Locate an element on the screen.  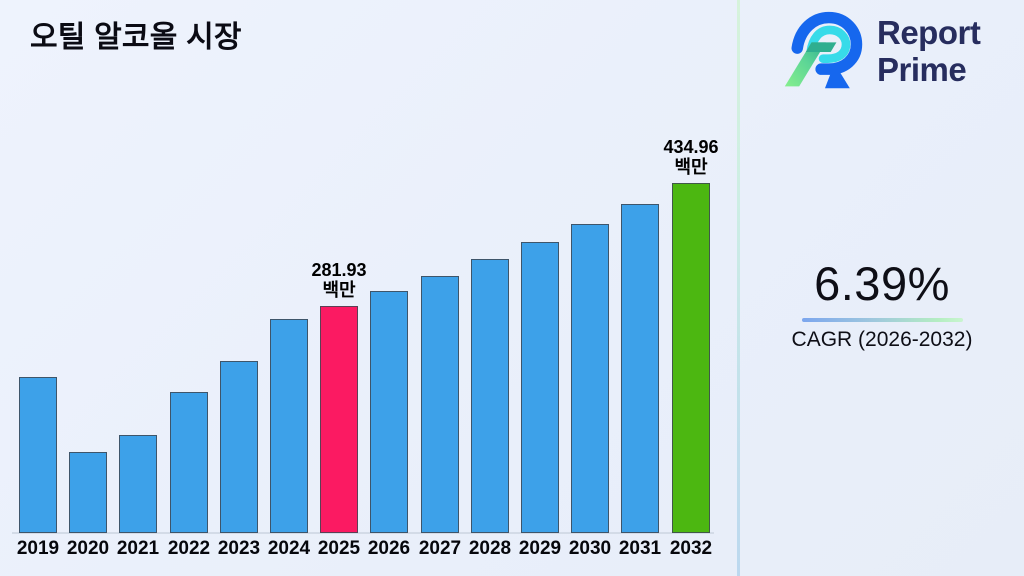
x-axis-label-2027: 2027 is located at coordinates (440, 548).